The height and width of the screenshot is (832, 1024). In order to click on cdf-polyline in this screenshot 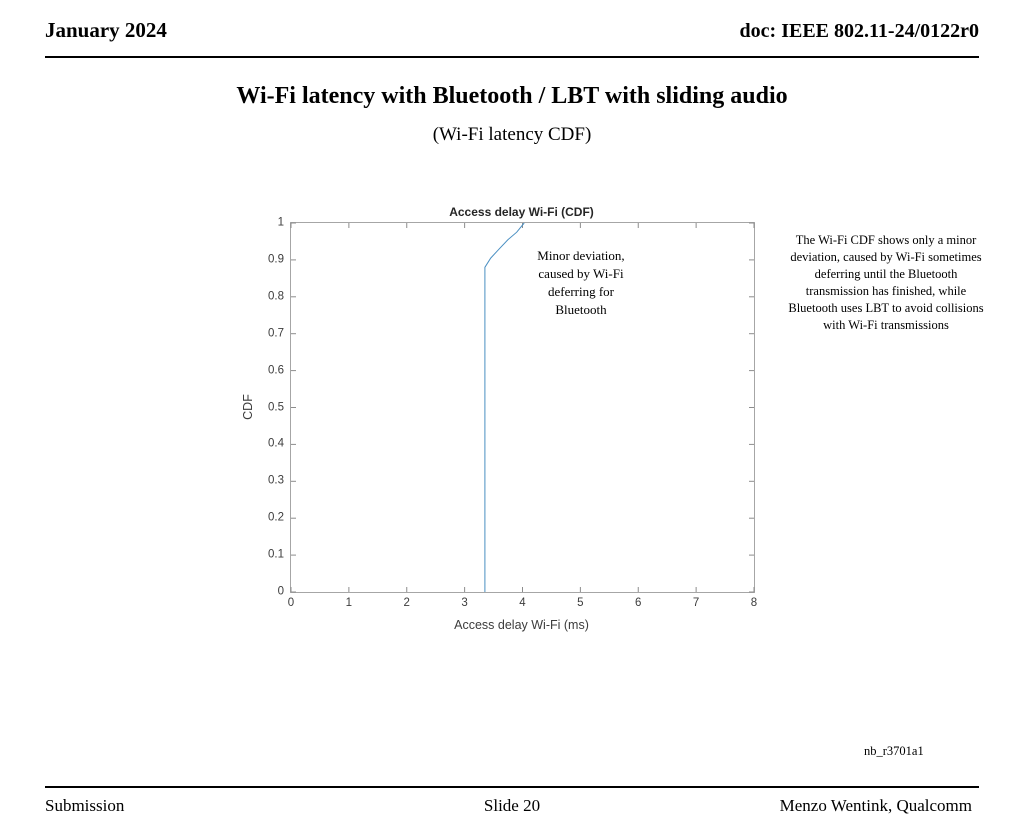, I will do `click(504, 407)`.